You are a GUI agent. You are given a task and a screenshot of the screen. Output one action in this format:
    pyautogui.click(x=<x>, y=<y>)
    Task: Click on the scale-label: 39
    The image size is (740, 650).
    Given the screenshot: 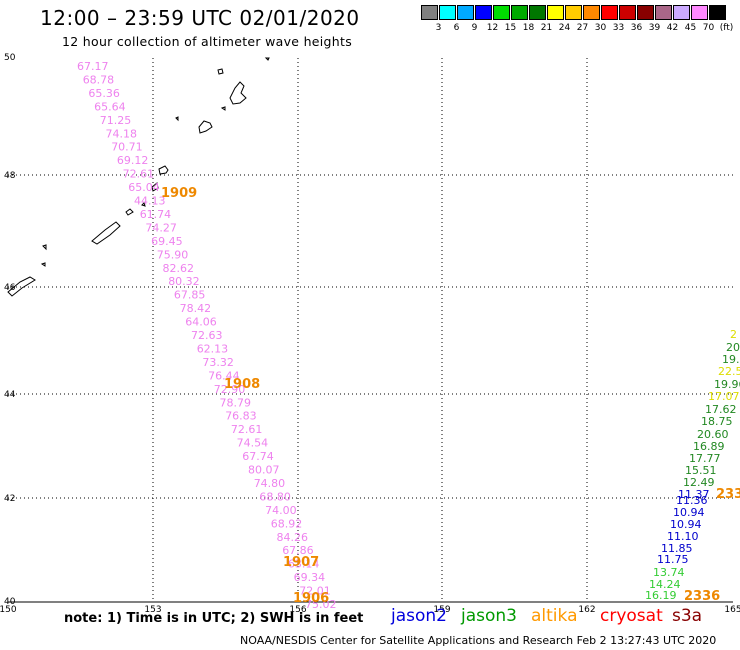 What is the action you would take?
    pyautogui.click(x=654, y=28)
    